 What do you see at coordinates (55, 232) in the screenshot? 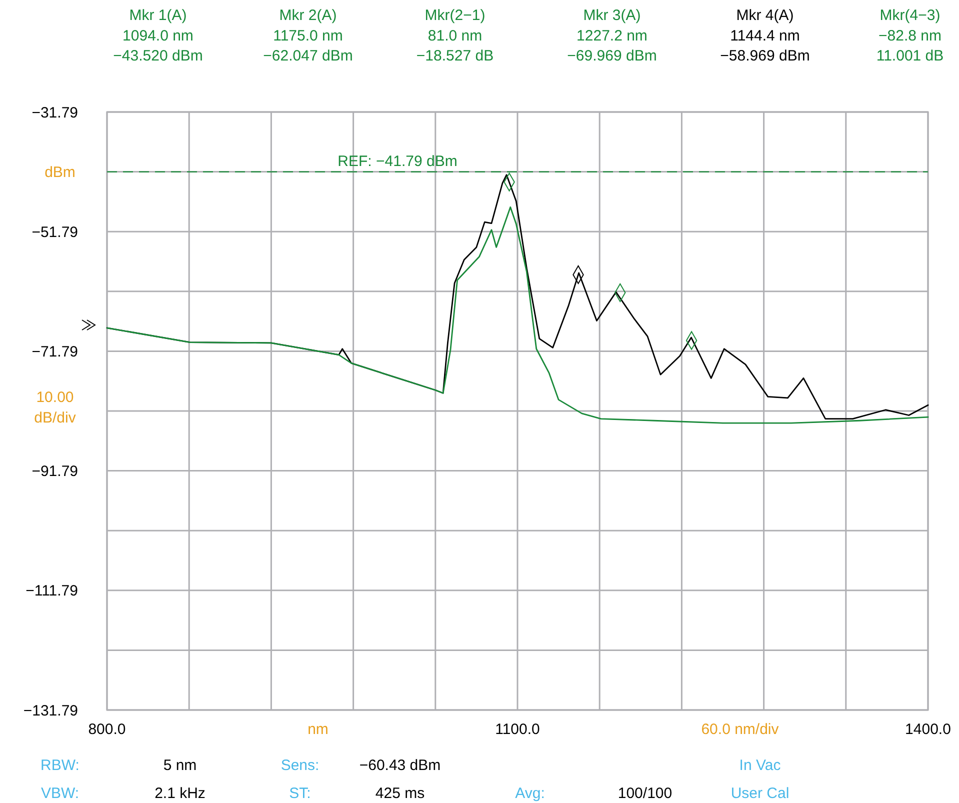
I see `y-tick-label: −51.79` at bounding box center [55, 232].